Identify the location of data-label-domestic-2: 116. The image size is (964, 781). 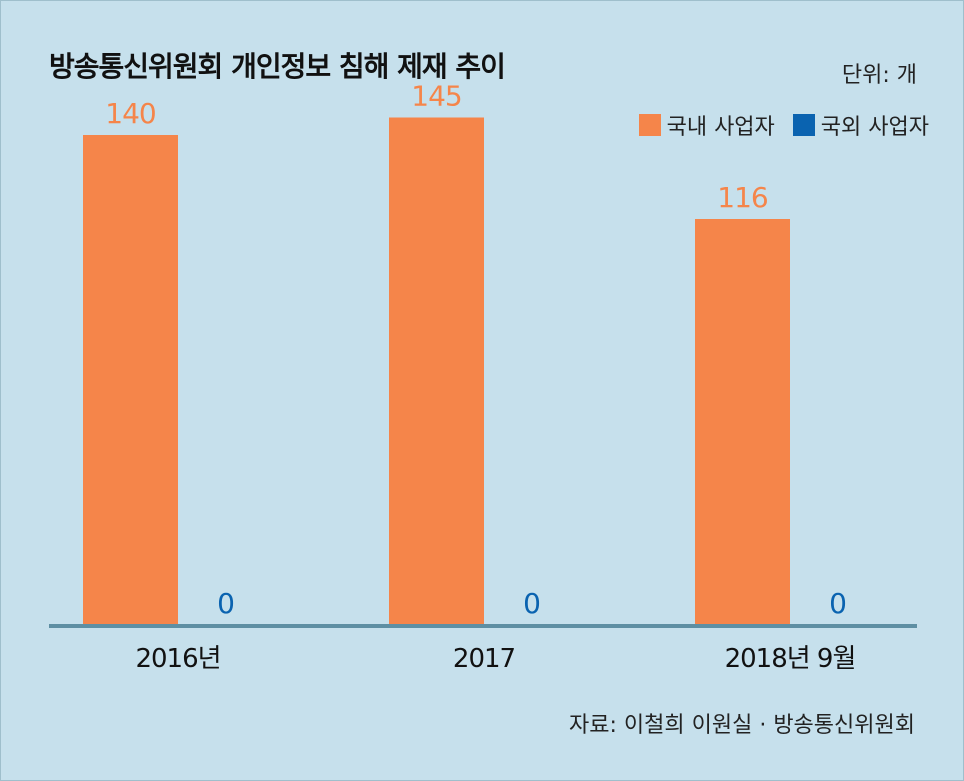
(742, 197).